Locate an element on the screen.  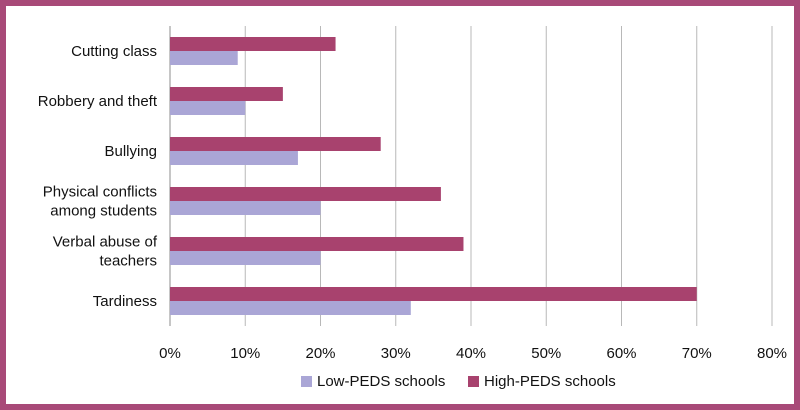
category-label: Tardiness is located at coordinates (125, 301).